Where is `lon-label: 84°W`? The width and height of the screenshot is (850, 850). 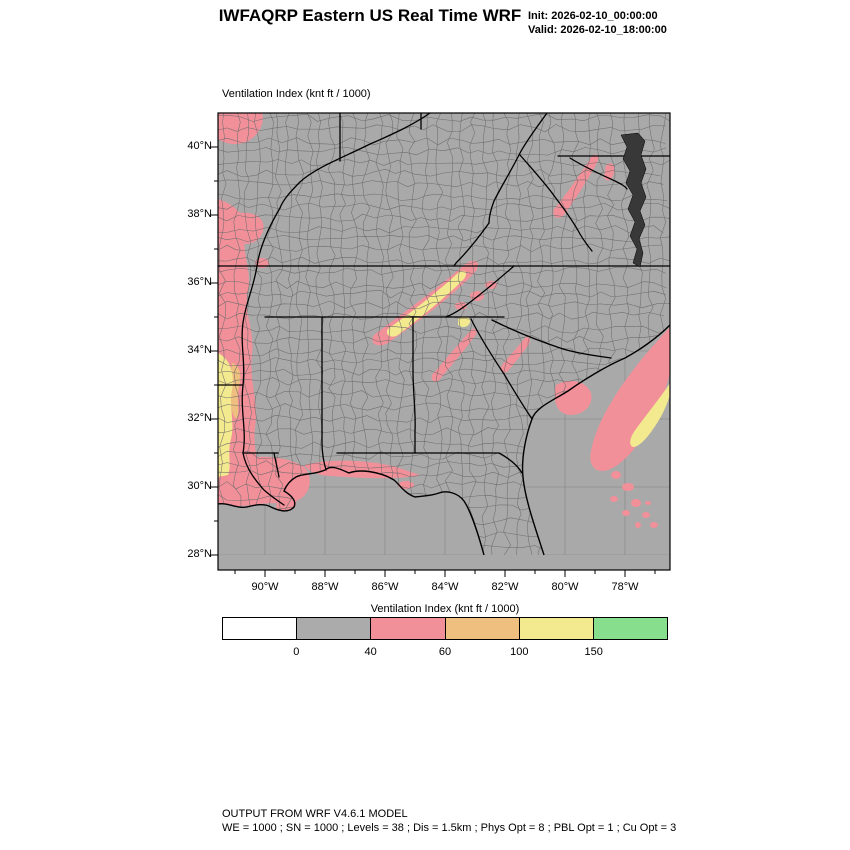 lon-label: 84°W is located at coordinates (445, 587).